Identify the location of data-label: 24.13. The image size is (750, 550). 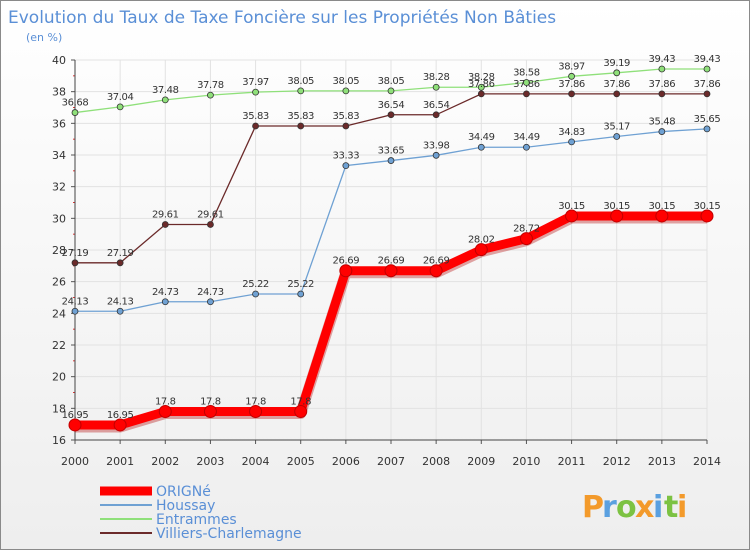
(75, 301).